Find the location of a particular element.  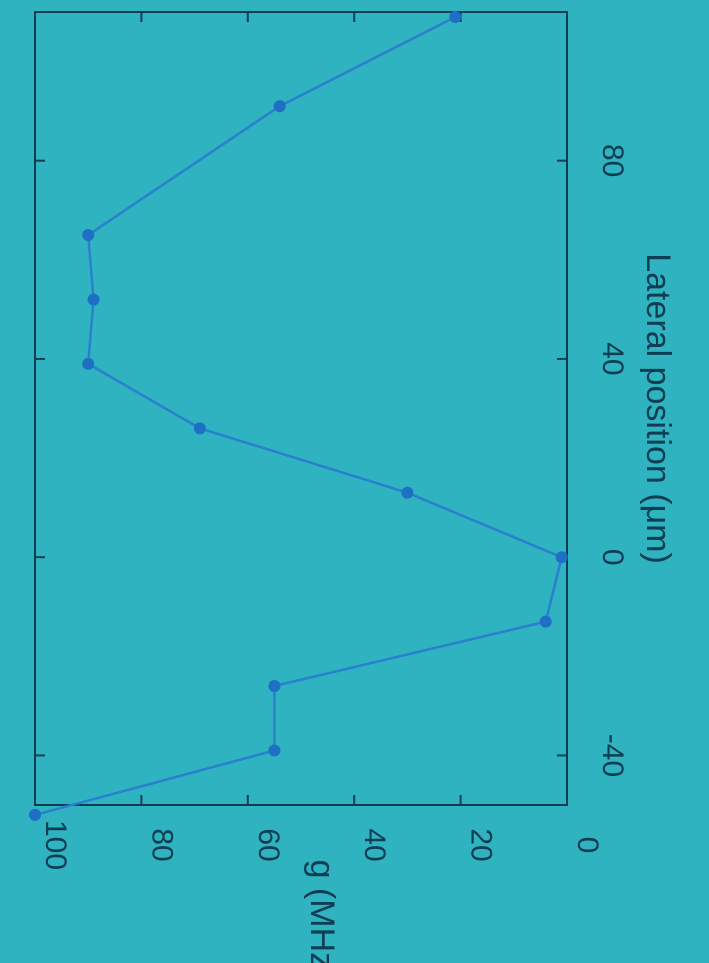

g-tick-label: 40 is located at coordinates (374, 844).